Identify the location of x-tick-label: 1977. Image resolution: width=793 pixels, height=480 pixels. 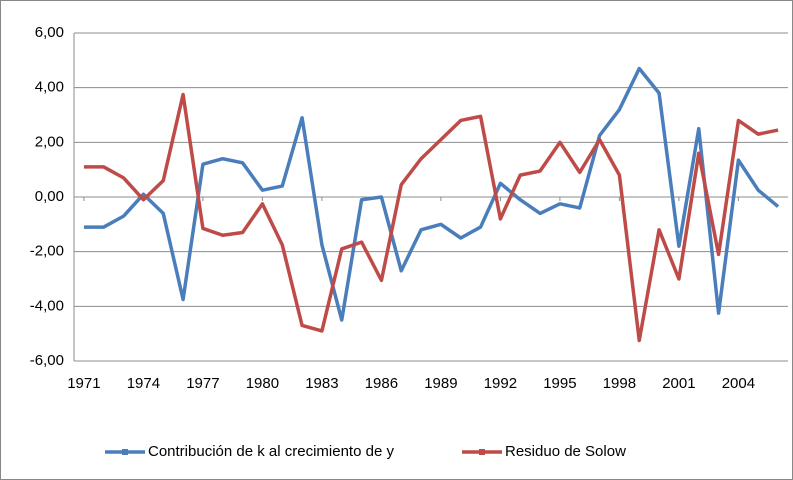
(202, 383).